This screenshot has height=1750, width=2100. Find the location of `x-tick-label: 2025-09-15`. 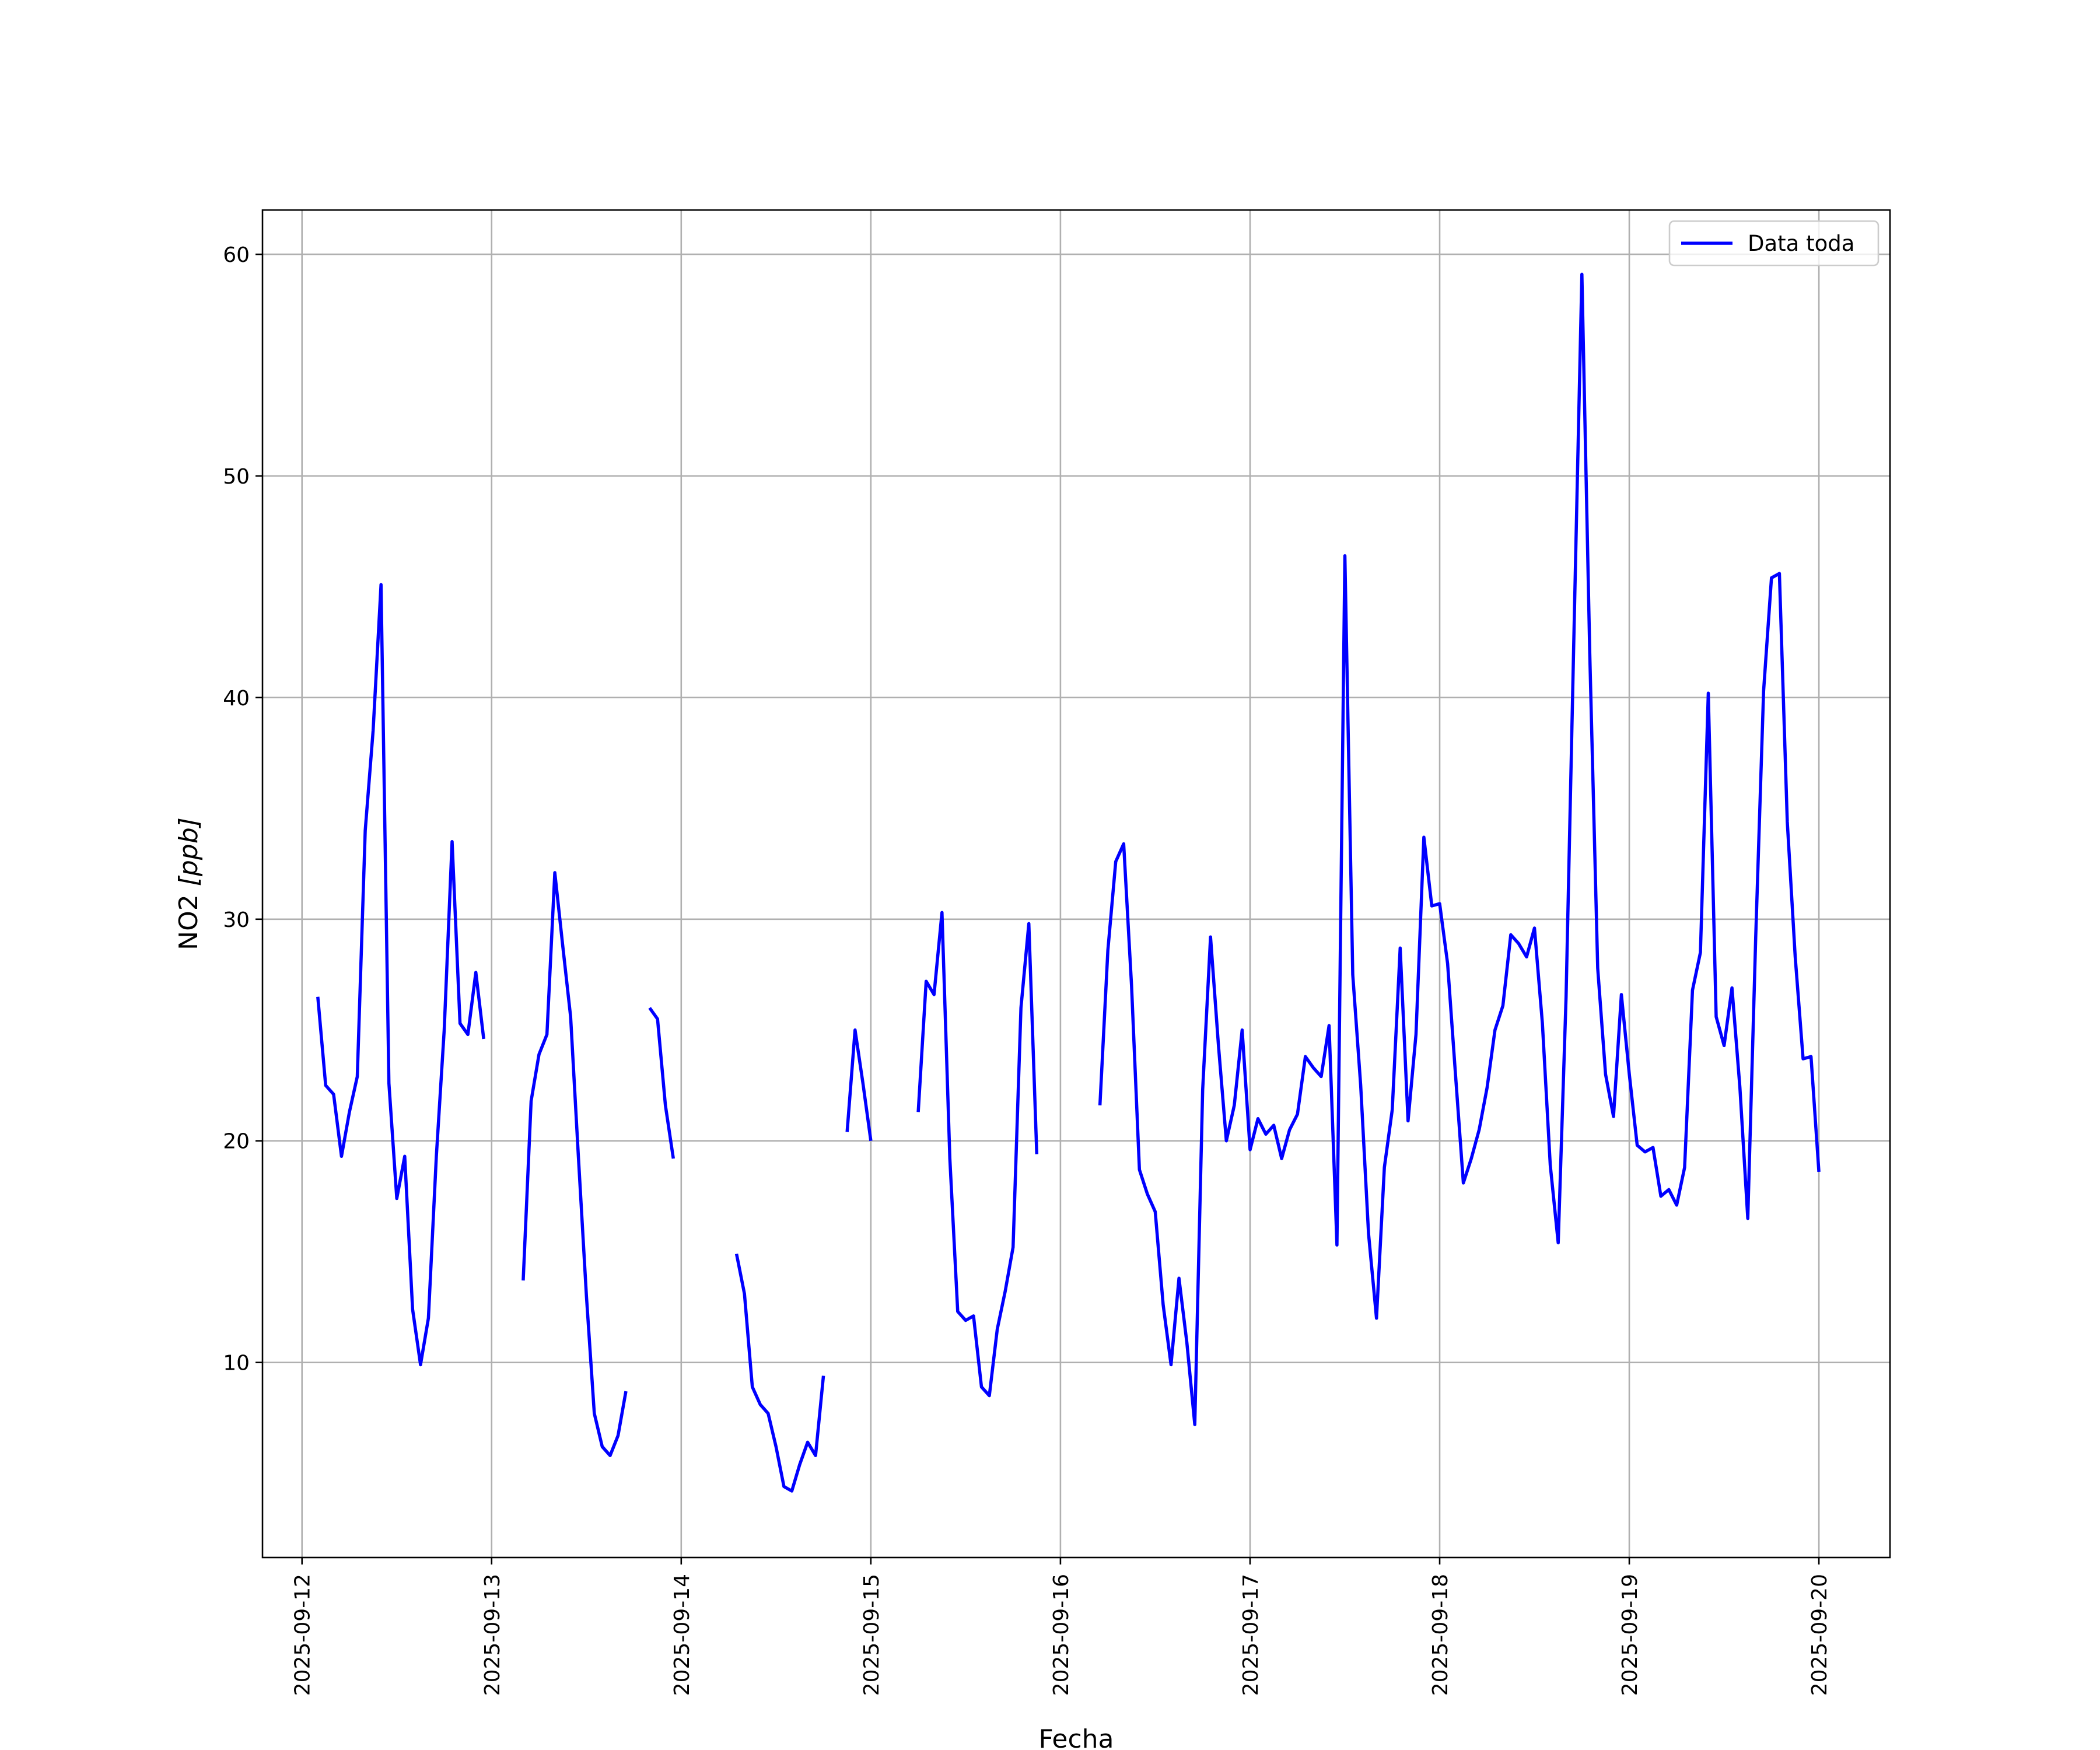

x-tick-label: 2025-09-15 is located at coordinates (872, 1635).